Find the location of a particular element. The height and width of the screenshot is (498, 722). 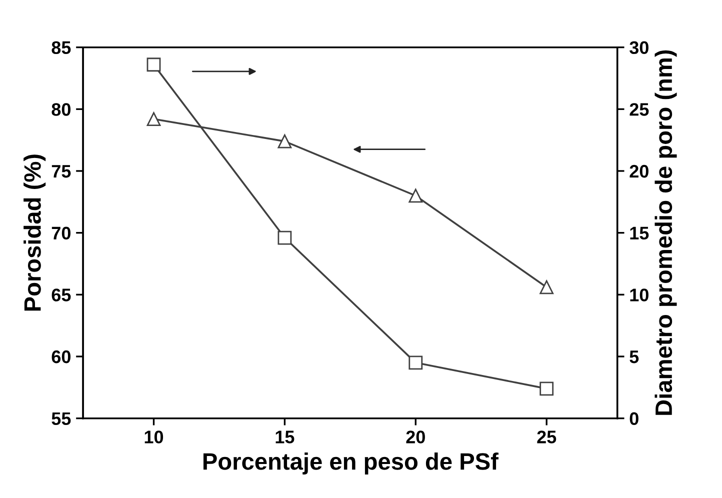

y2-tick-label: 0 is located at coordinates (634, 419).